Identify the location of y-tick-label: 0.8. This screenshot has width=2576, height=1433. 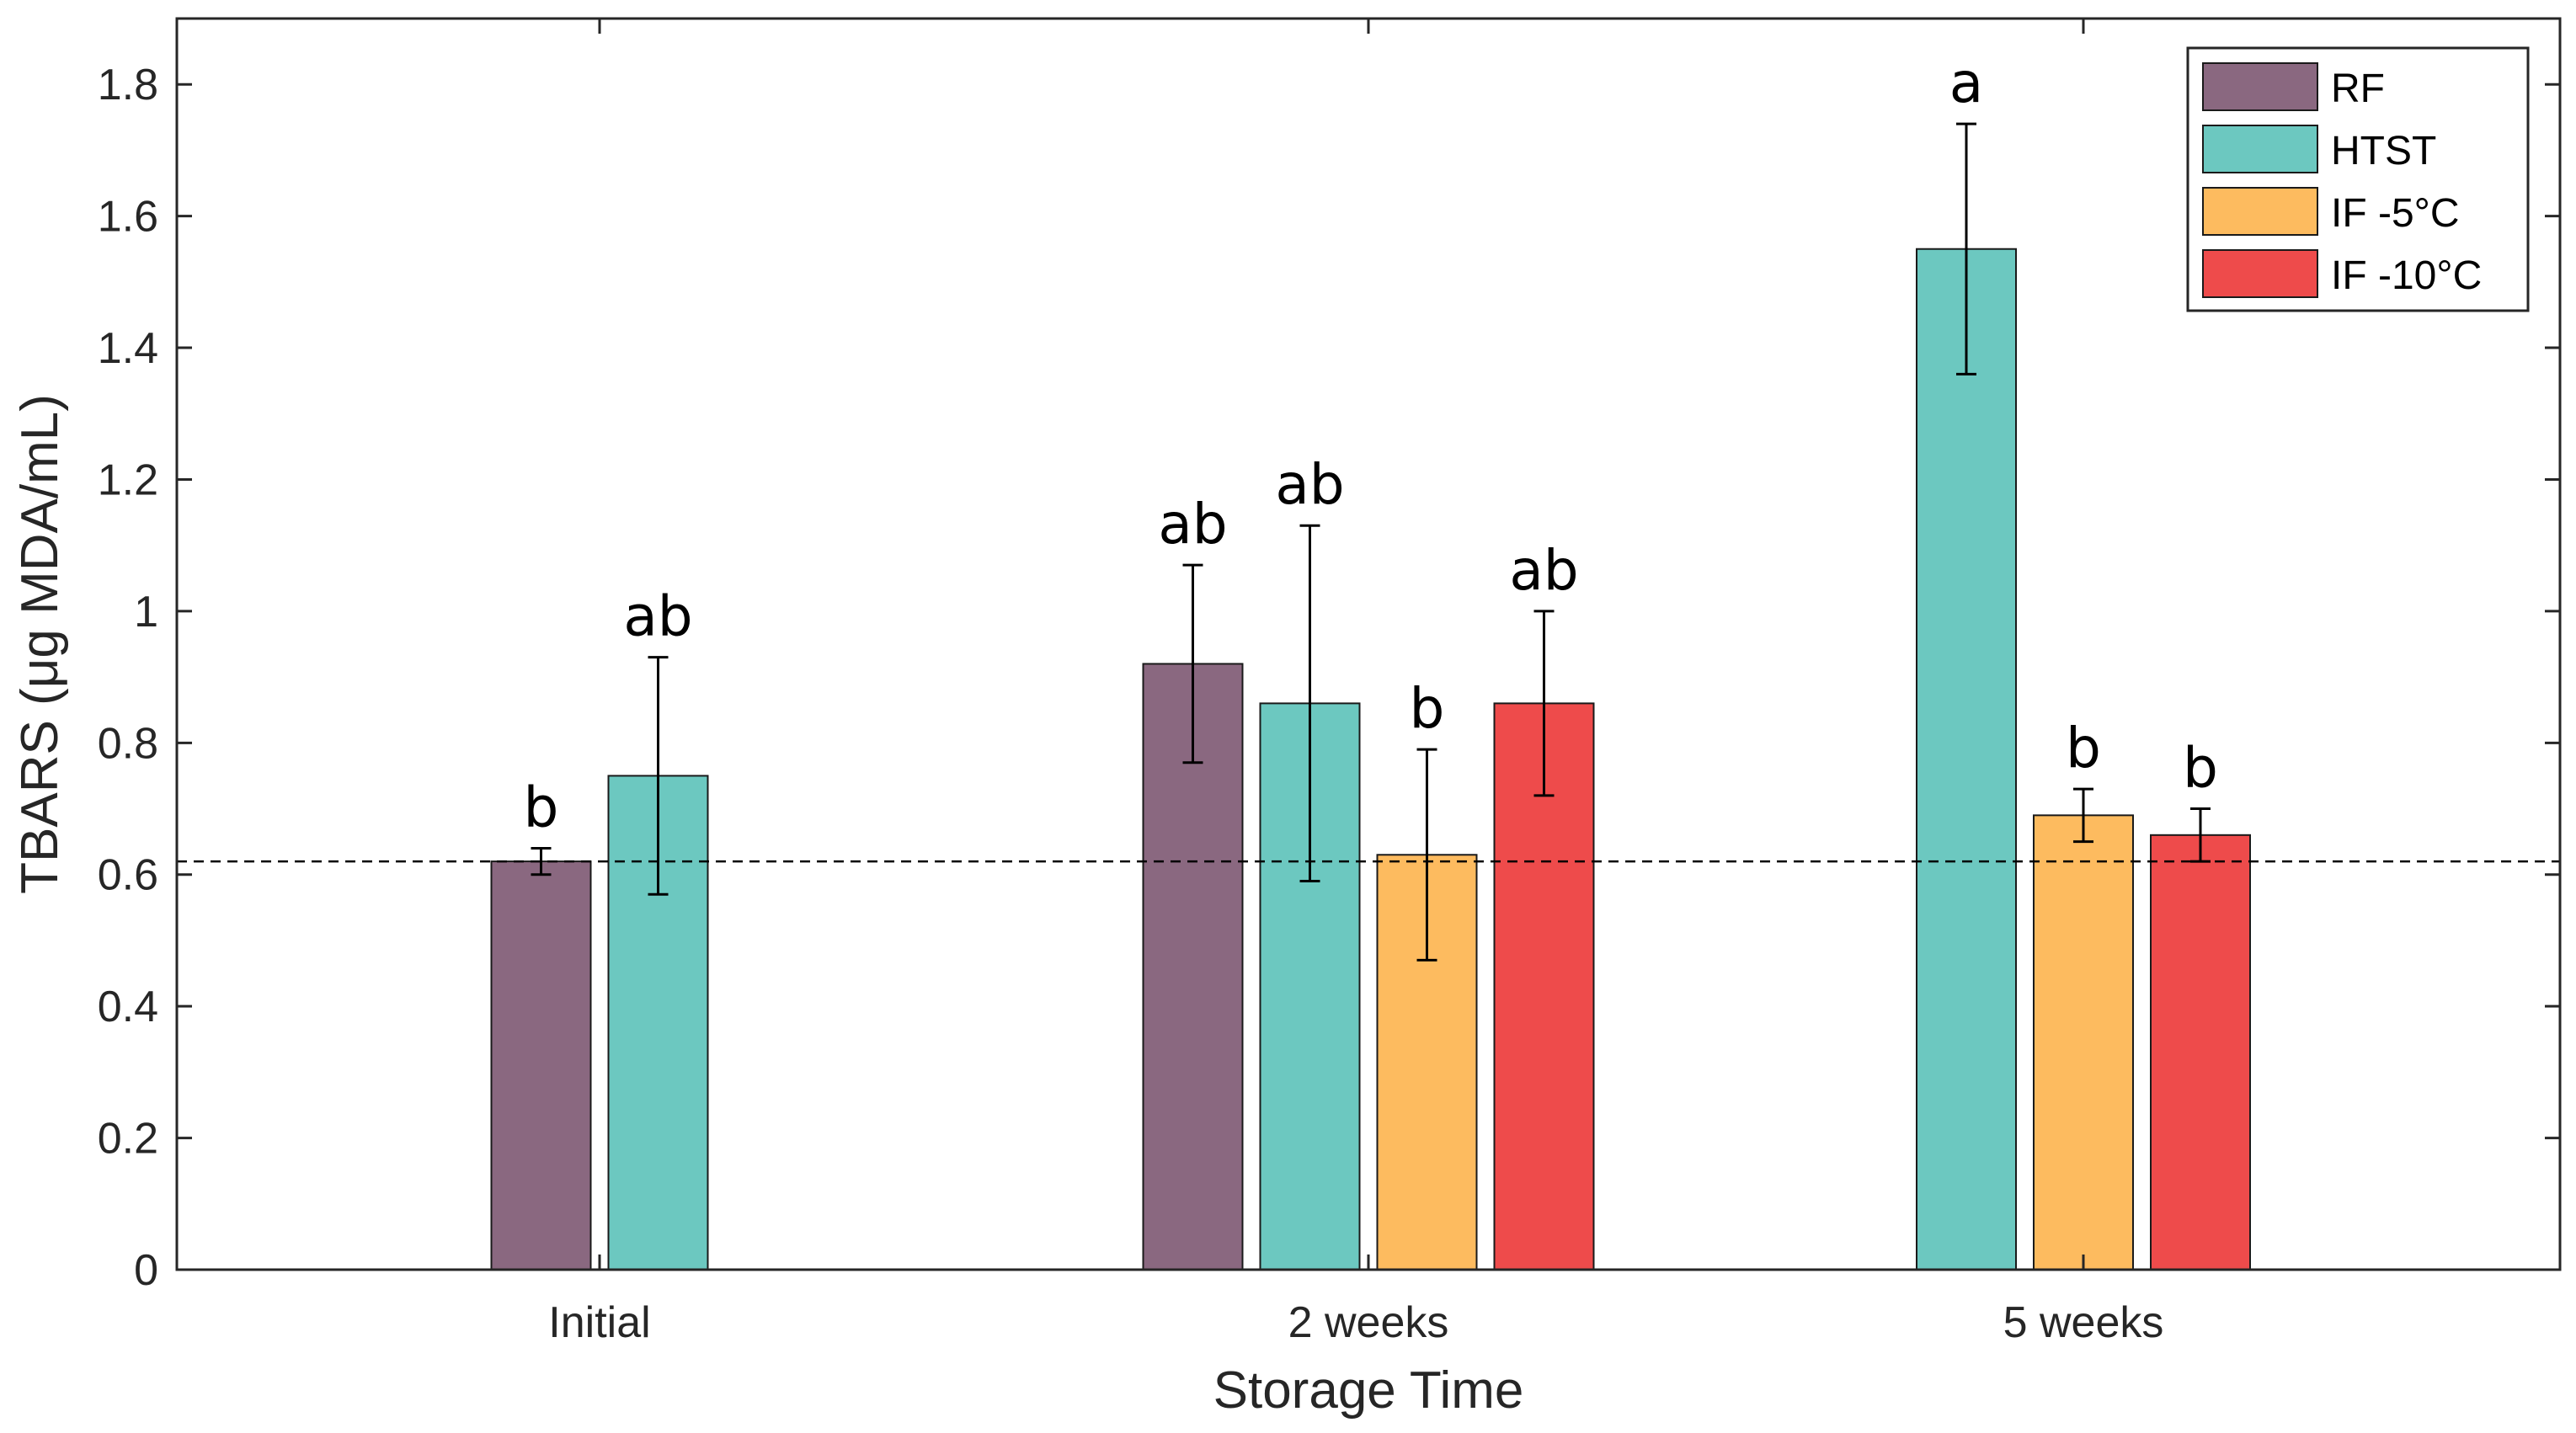
(128, 743).